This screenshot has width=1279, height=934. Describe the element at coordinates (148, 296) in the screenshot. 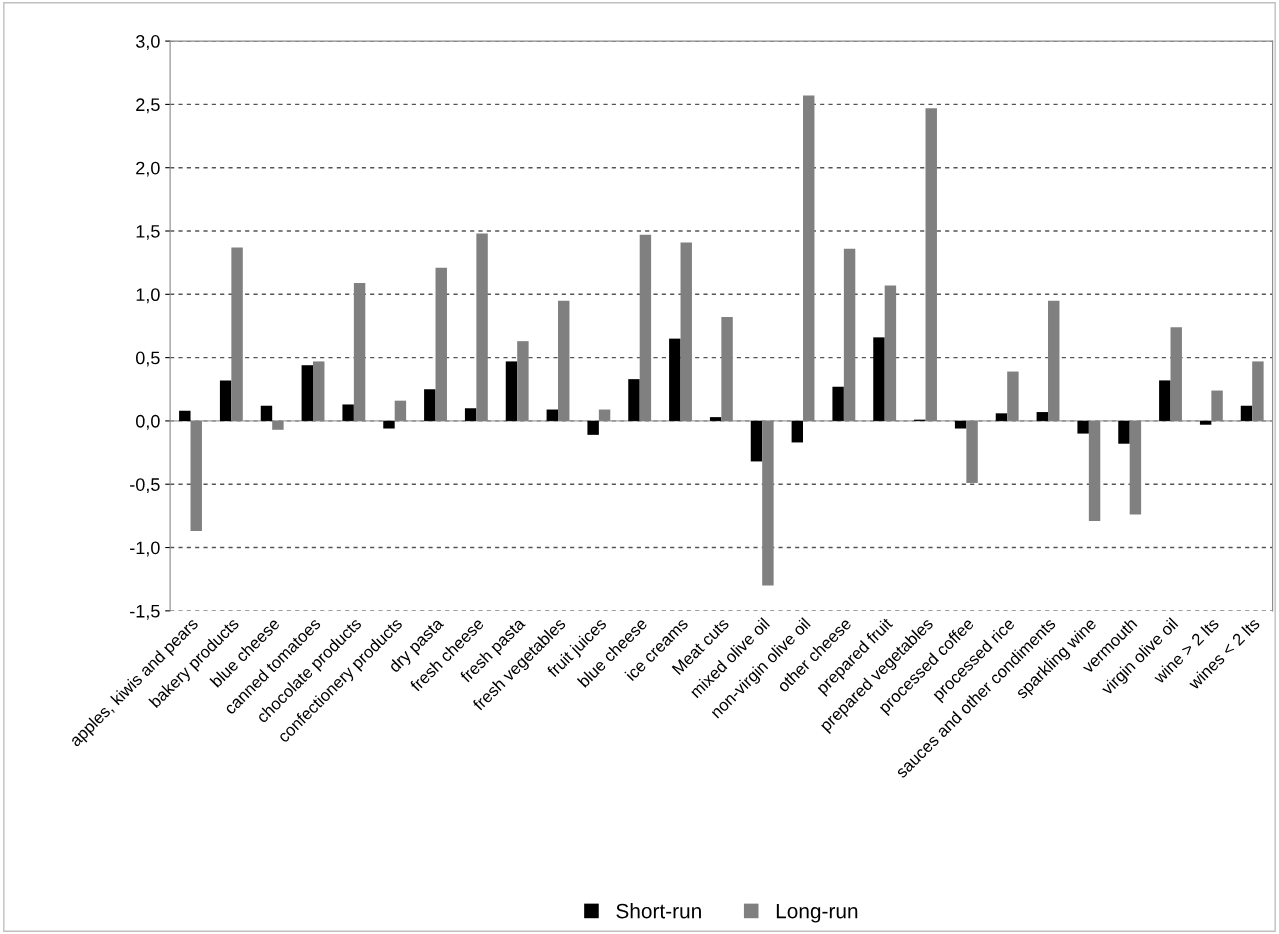

I see `y-tick-label: 1,0` at that location.